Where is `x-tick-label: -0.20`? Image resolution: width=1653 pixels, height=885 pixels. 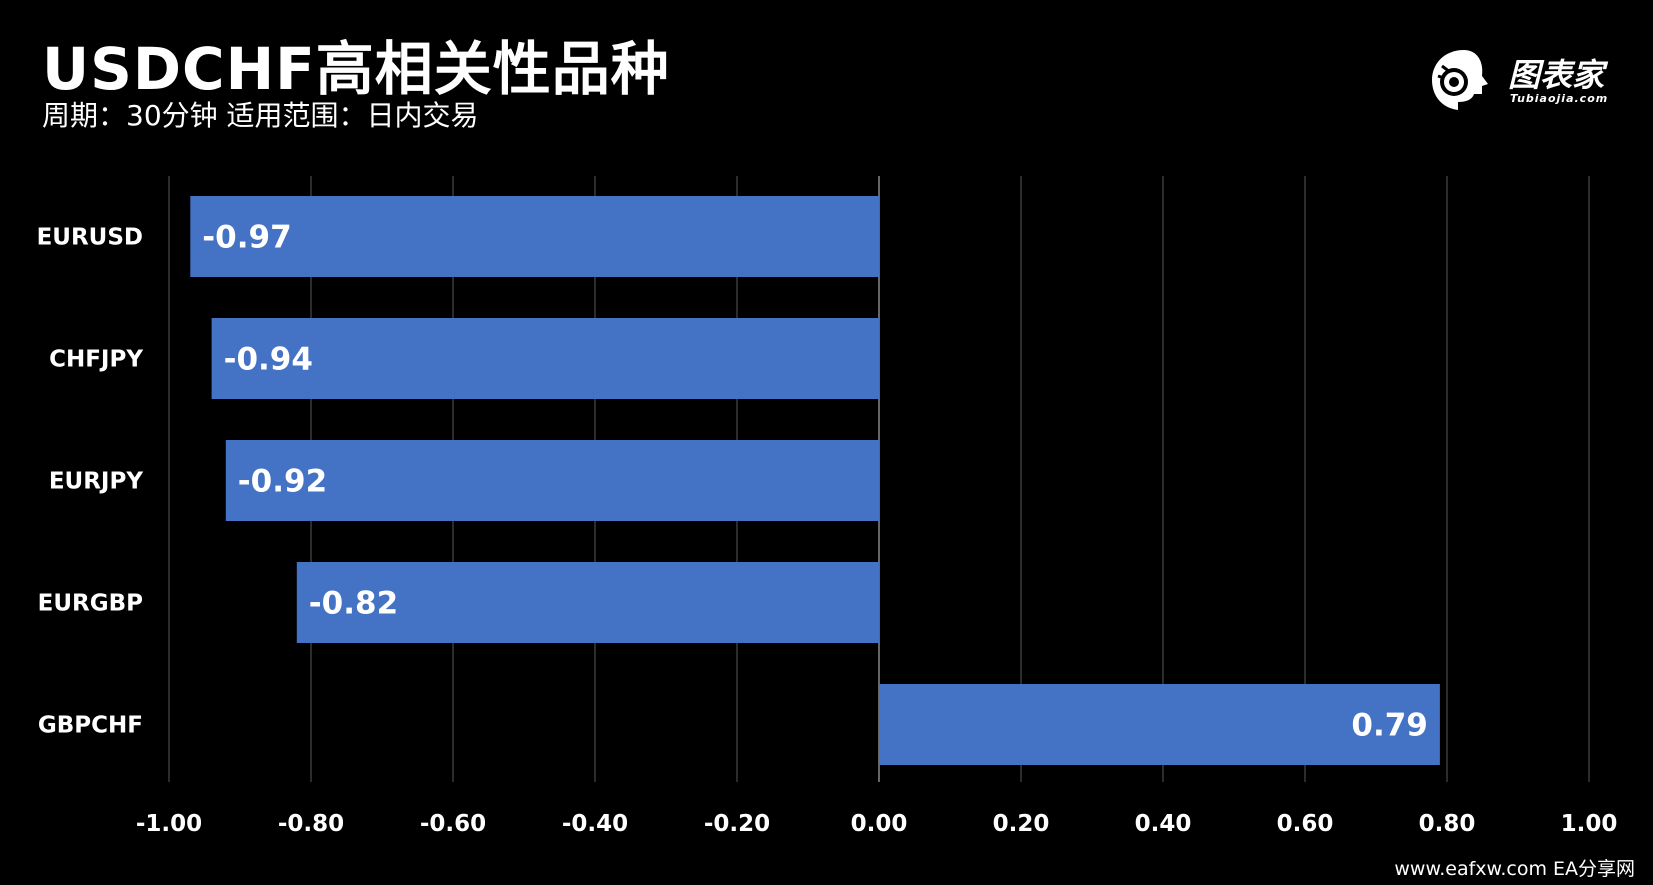 x-tick-label: -0.20 is located at coordinates (737, 824).